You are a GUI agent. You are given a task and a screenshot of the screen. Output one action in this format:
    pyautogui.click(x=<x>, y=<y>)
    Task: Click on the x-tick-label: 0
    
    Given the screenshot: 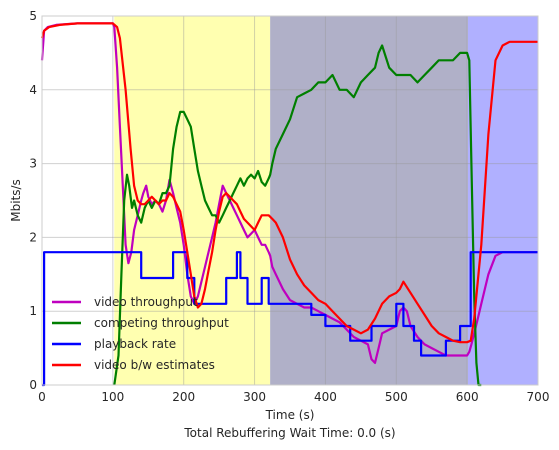 What is the action you would take?
    pyautogui.click(x=42, y=397)
    